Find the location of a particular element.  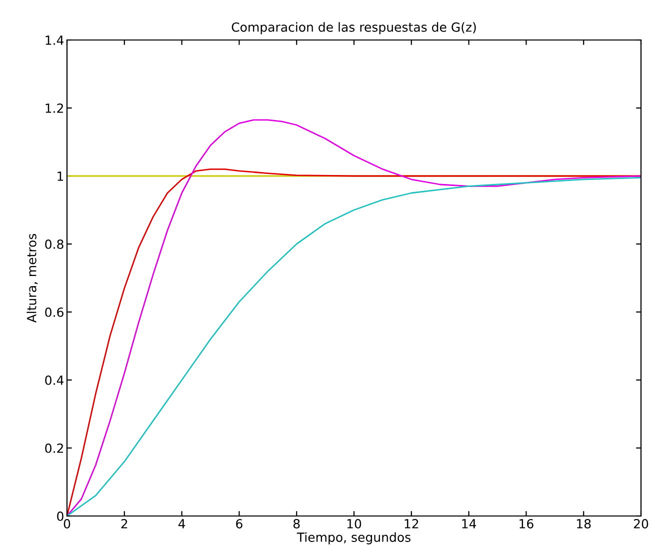

y-tick-label: 1.2 is located at coordinates (54, 108).